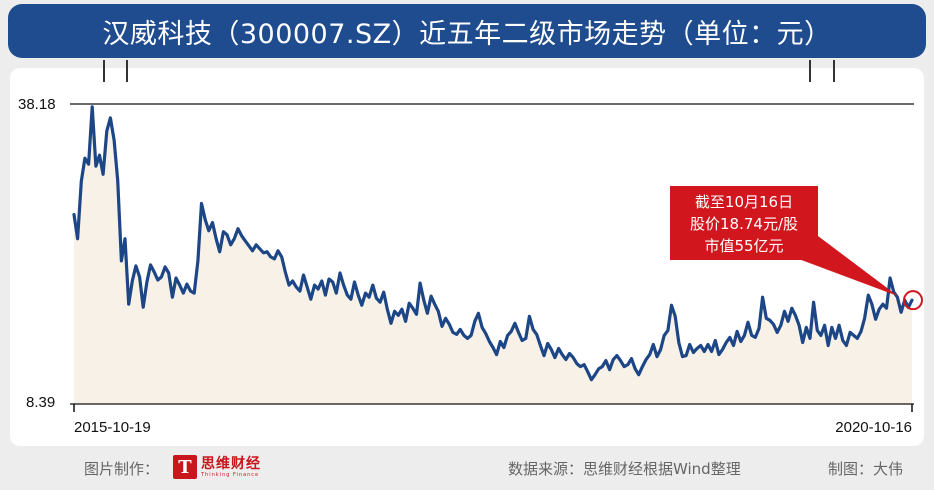 The height and width of the screenshot is (490, 934). Describe the element at coordinates (866, 469) in the screenshot. I see `chart-maker: 制图：大伟` at that location.